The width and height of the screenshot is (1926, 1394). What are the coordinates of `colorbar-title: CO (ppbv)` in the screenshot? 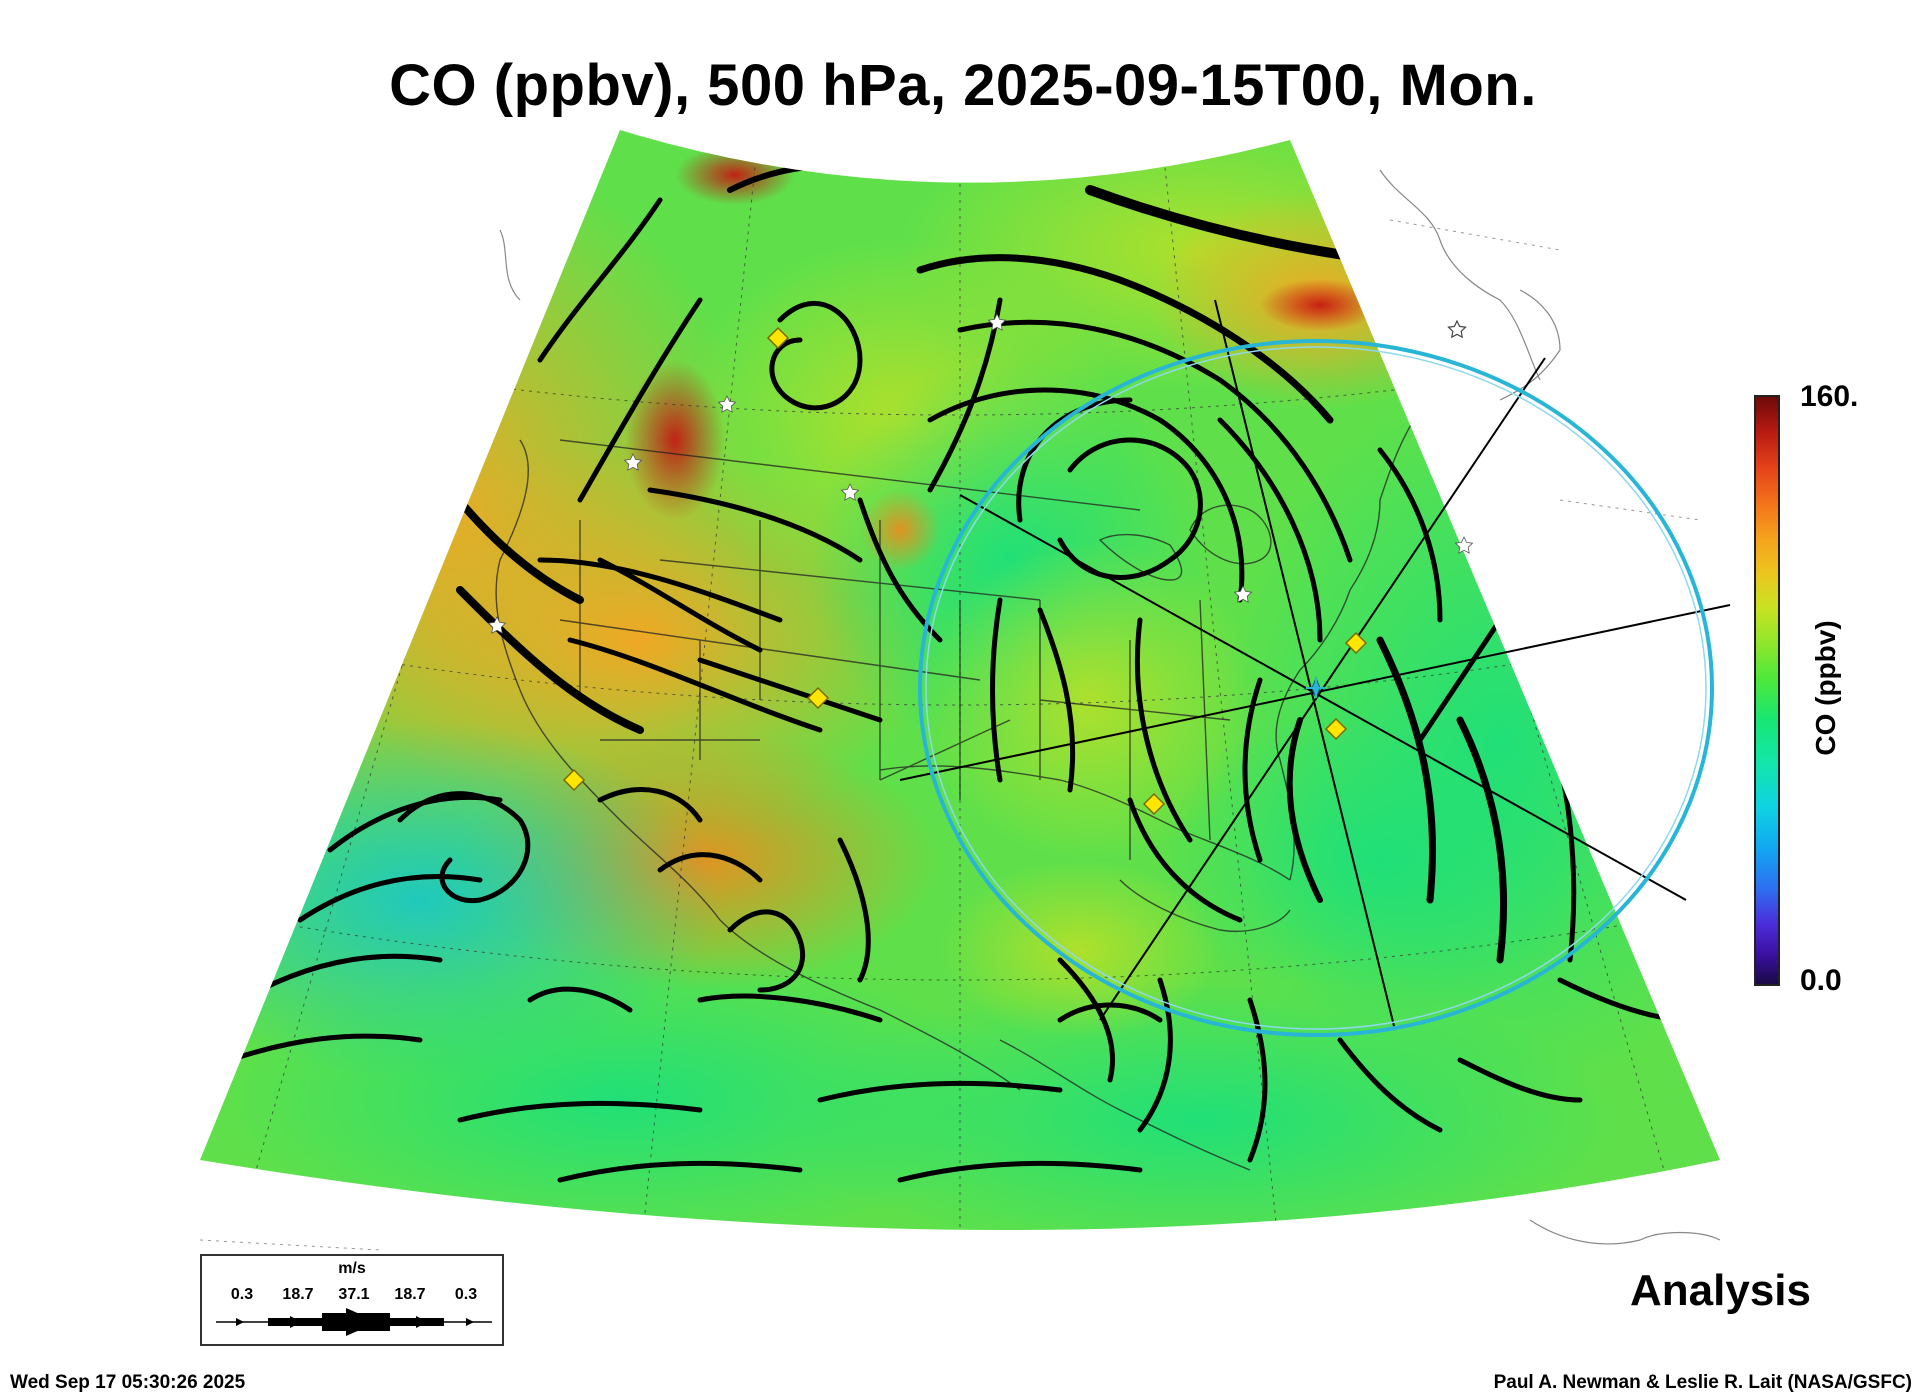 It's located at (1825, 688).